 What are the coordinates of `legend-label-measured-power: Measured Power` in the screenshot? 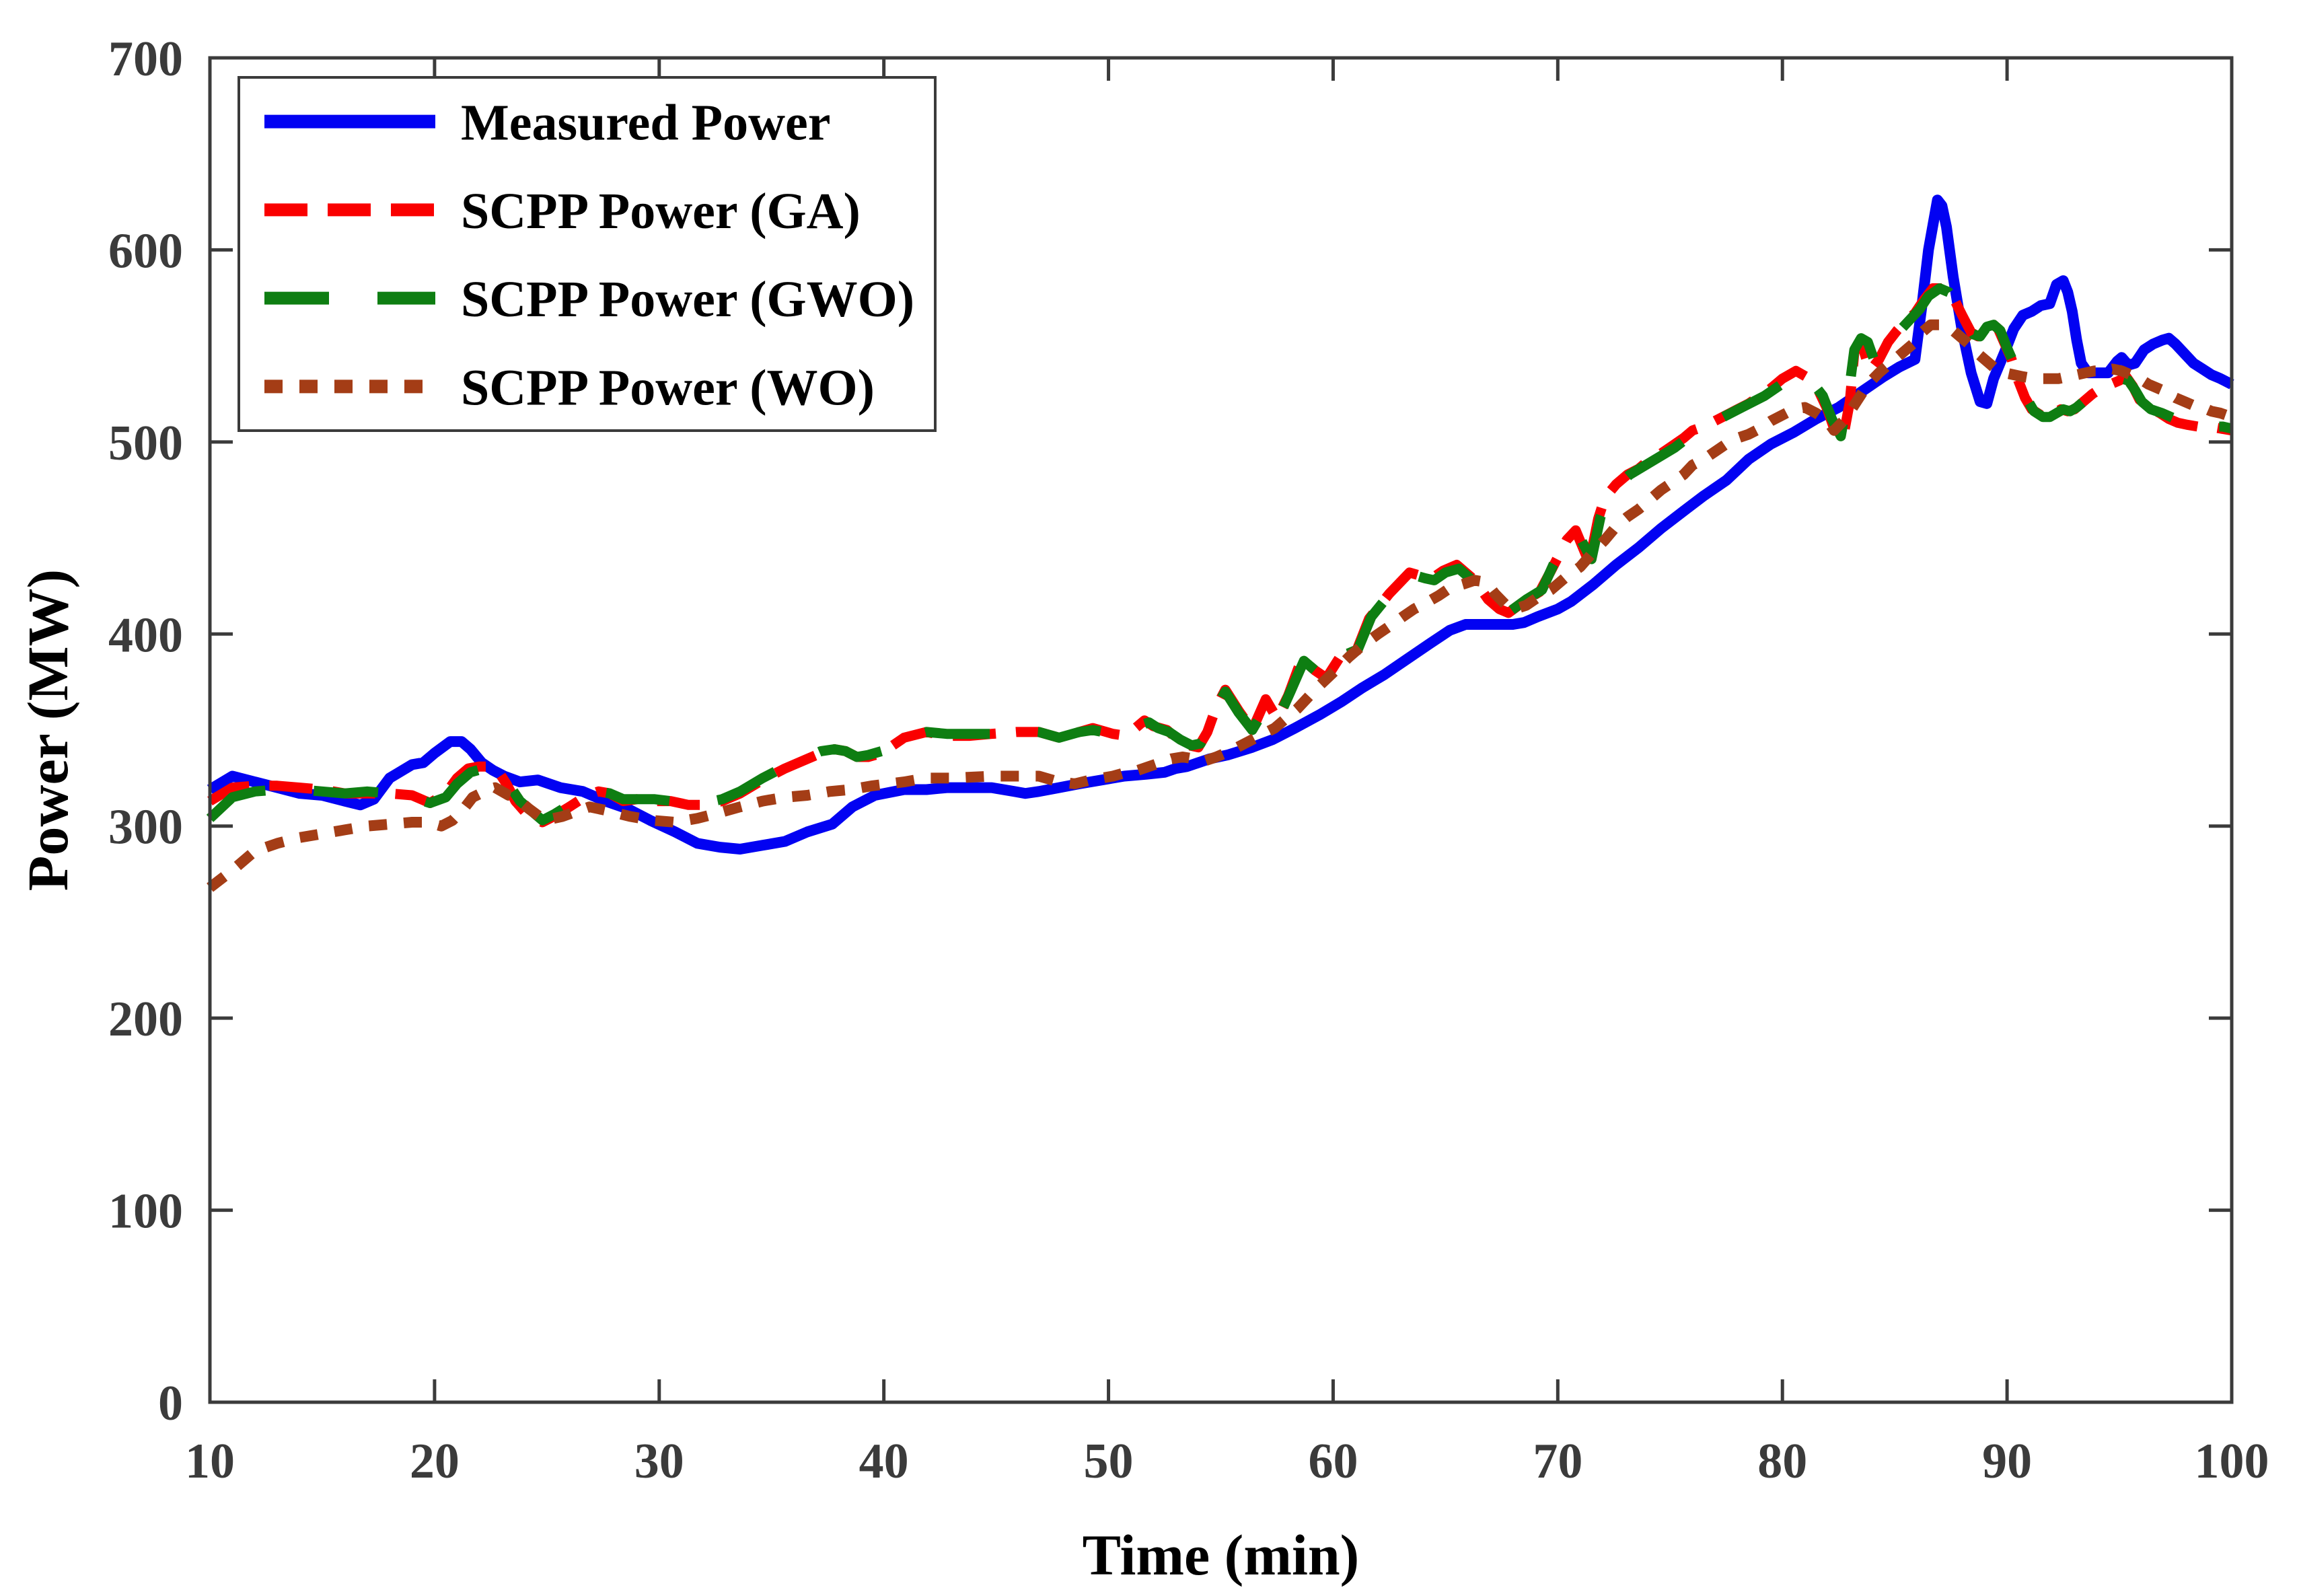 It's located at (645, 123).